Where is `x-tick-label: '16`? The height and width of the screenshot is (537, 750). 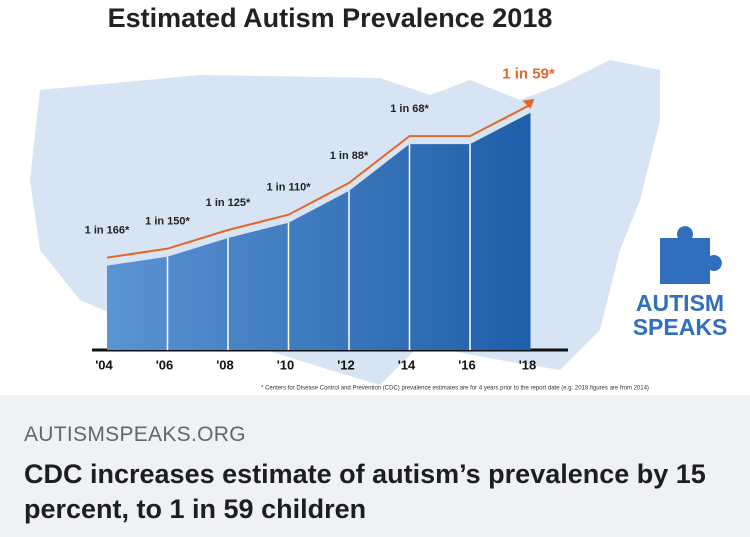 x-tick-label: '16 is located at coordinates (467, 364).